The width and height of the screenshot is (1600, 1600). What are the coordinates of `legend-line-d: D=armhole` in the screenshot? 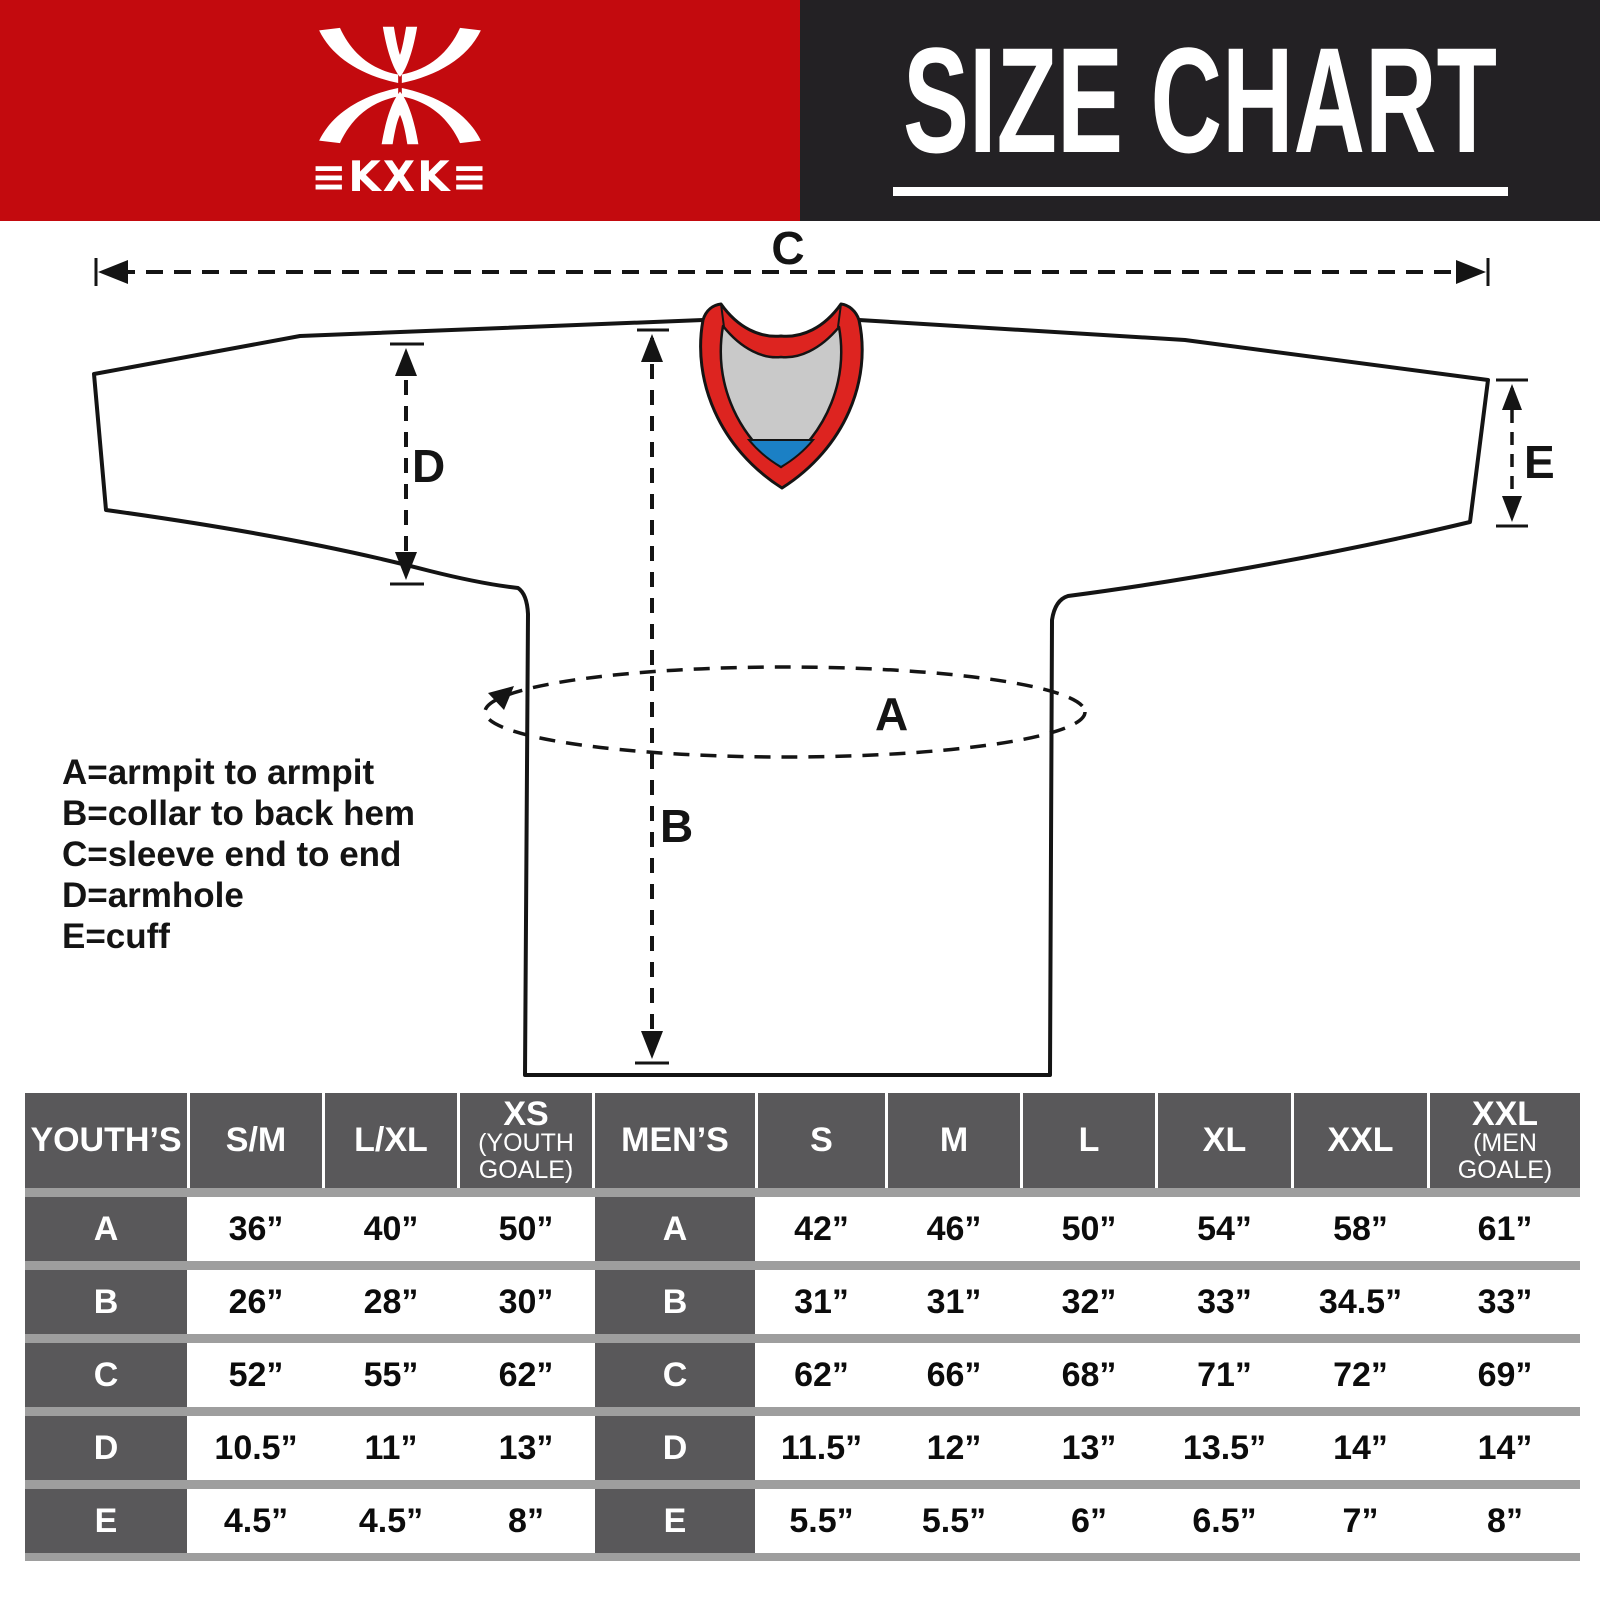 It's located at (153, 895).